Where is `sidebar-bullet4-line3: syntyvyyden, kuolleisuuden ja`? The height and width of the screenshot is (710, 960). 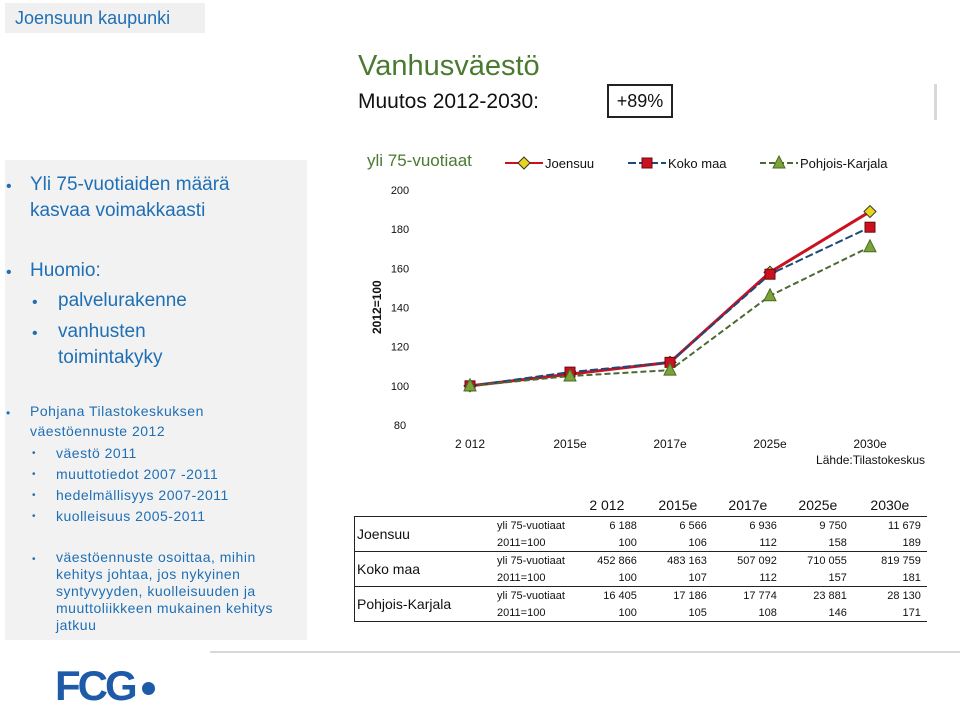 sidebar-bullet4-line3: syntyvyyden, kuolleisuuden ja is located at coordinates (156, 591).